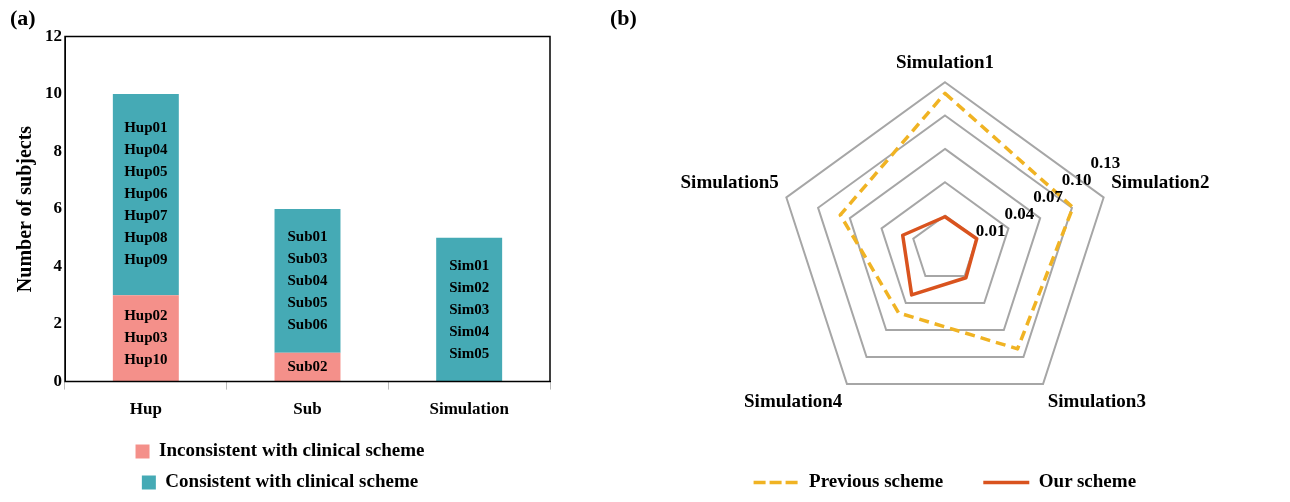 This screenshot has height=502, width=1290. Describe the element at coordinates (945, 61) in the screenshot. I see `spoke-label: Simulation1` at that location.